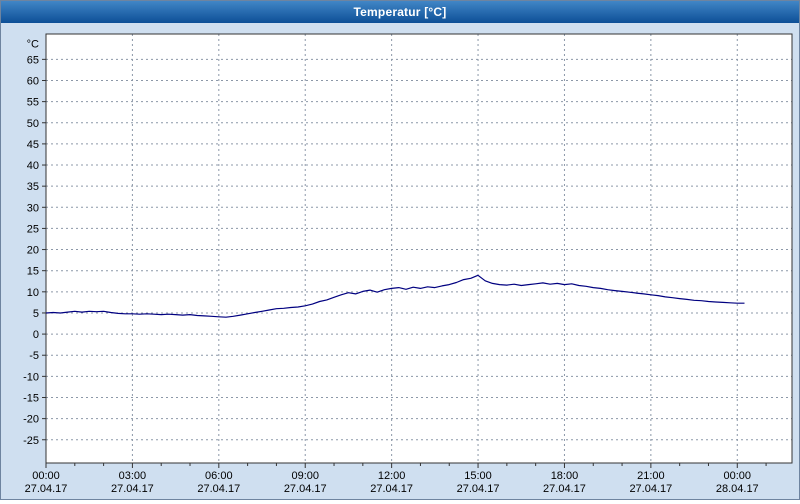 This screenshot has height=504, width=800. I want to click on svg-text: 03:00, so click(133, 476).